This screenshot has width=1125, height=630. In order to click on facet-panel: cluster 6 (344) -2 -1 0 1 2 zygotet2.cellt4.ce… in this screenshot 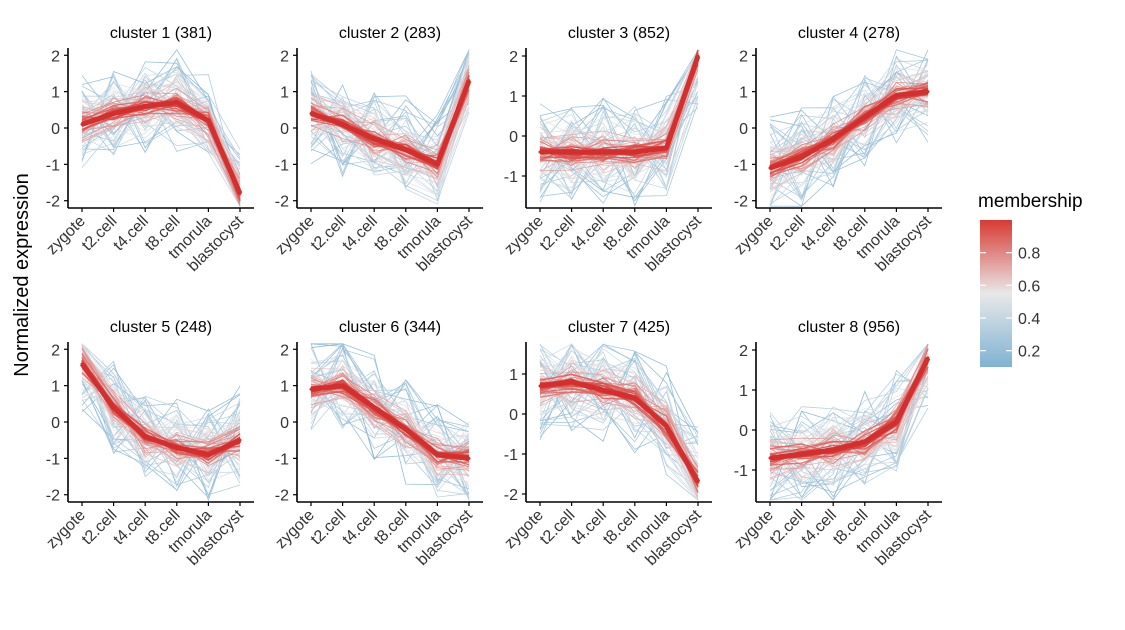, I will do `click(377, 444)`.